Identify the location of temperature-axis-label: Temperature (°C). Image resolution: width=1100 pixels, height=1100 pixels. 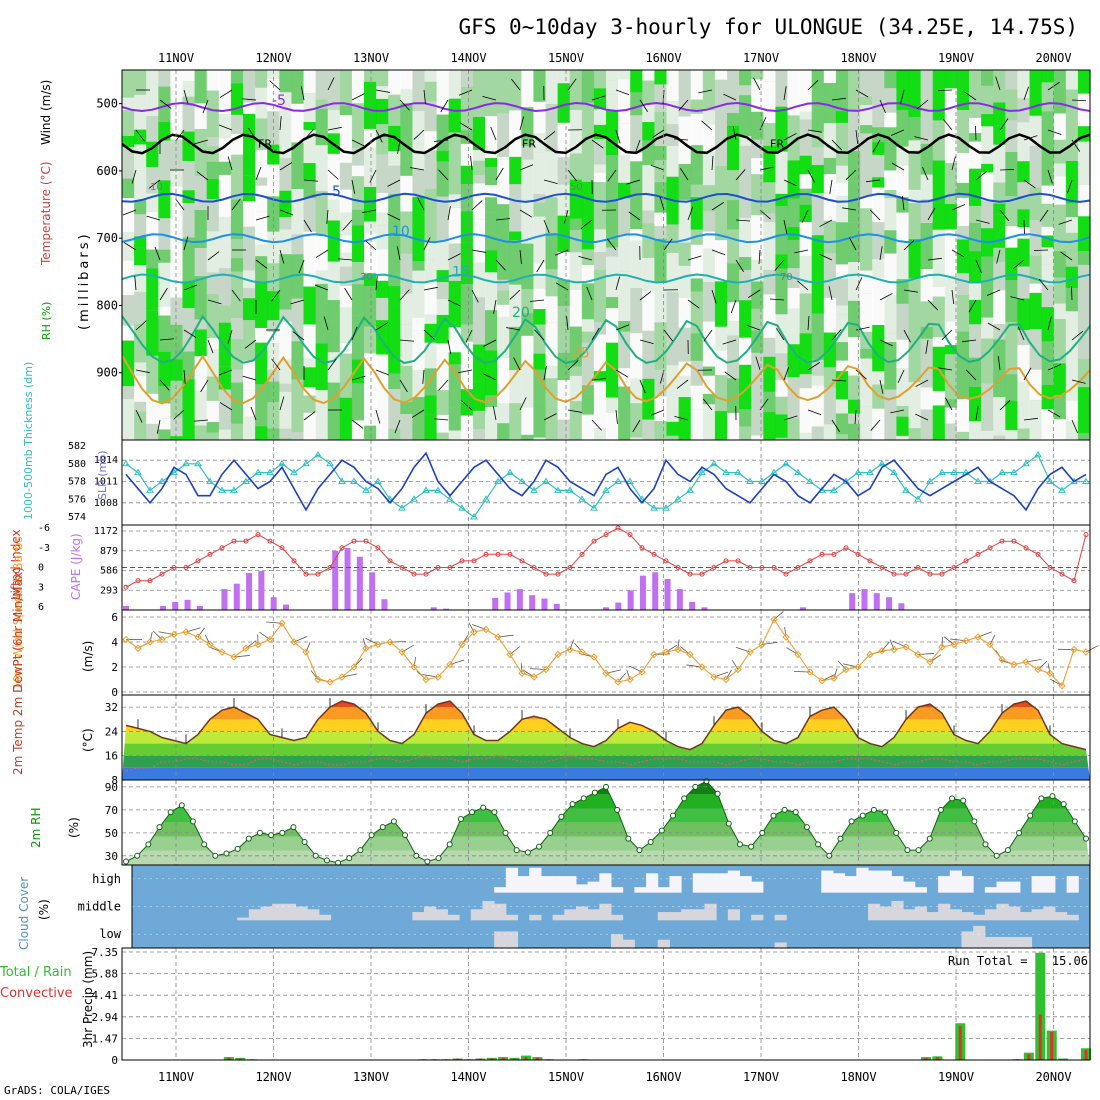
(46, 213).